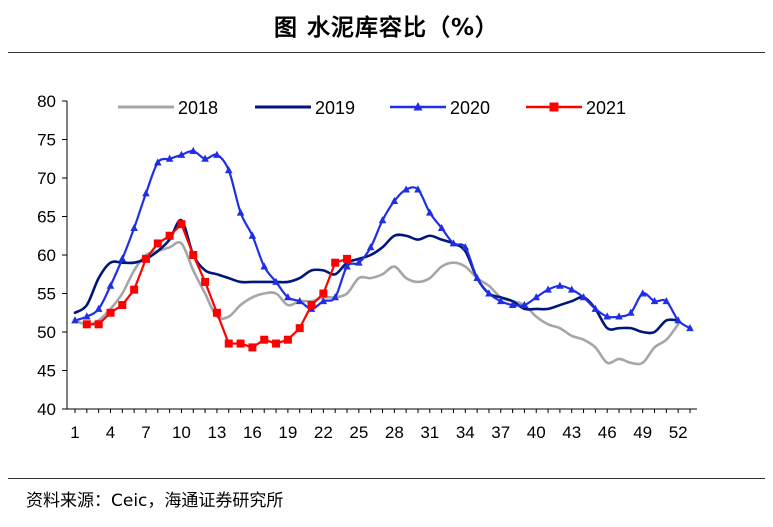  What do you see at coordinates (74, 432) in the screenshot?
I see `x-tick-label: 1` at bounding box center [74, 432].